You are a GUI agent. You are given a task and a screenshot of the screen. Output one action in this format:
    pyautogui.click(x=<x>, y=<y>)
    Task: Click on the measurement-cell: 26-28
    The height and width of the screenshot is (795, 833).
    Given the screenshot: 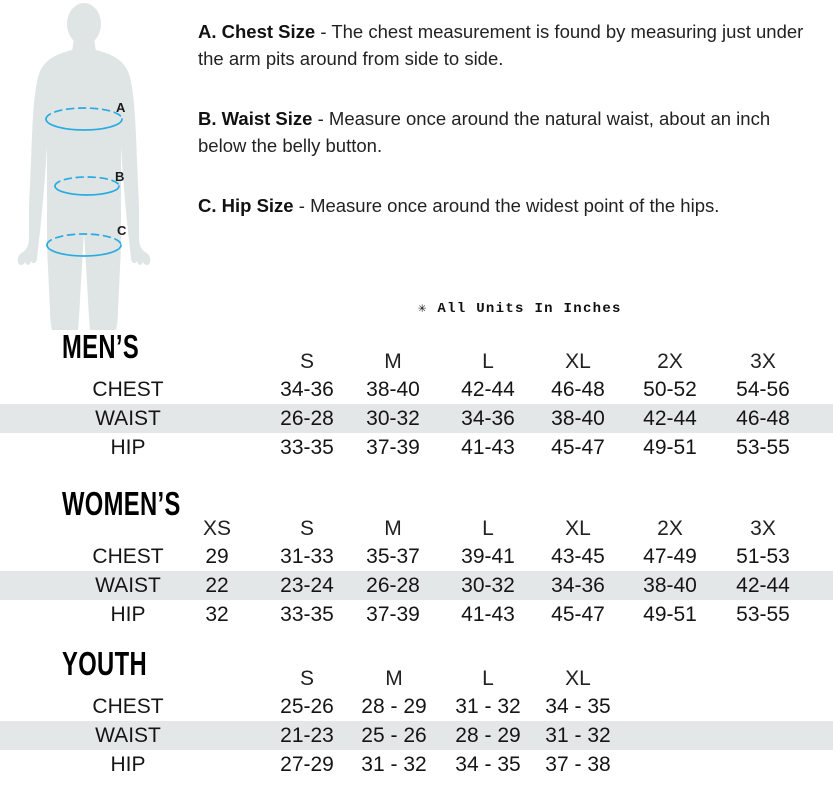 What is the action you would take?
    pyautogui.click(x=393, y=585)
    